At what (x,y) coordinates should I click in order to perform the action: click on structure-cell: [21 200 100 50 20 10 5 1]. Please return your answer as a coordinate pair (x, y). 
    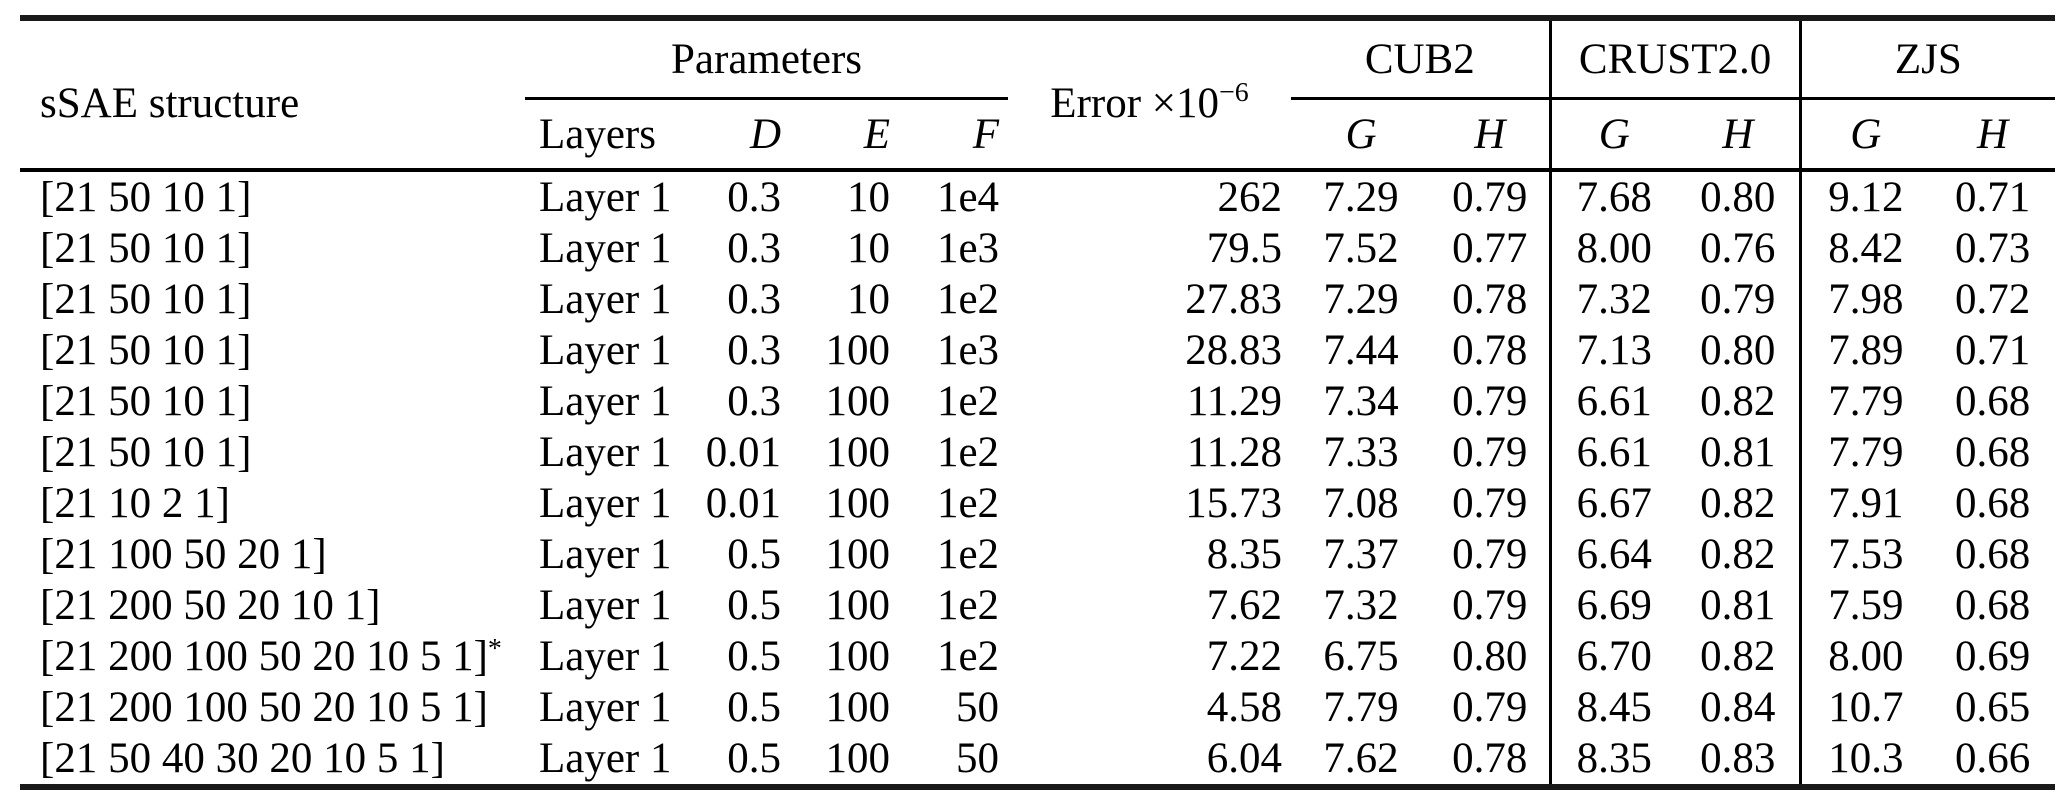
    Looking at the image, I should click on (264, 707).